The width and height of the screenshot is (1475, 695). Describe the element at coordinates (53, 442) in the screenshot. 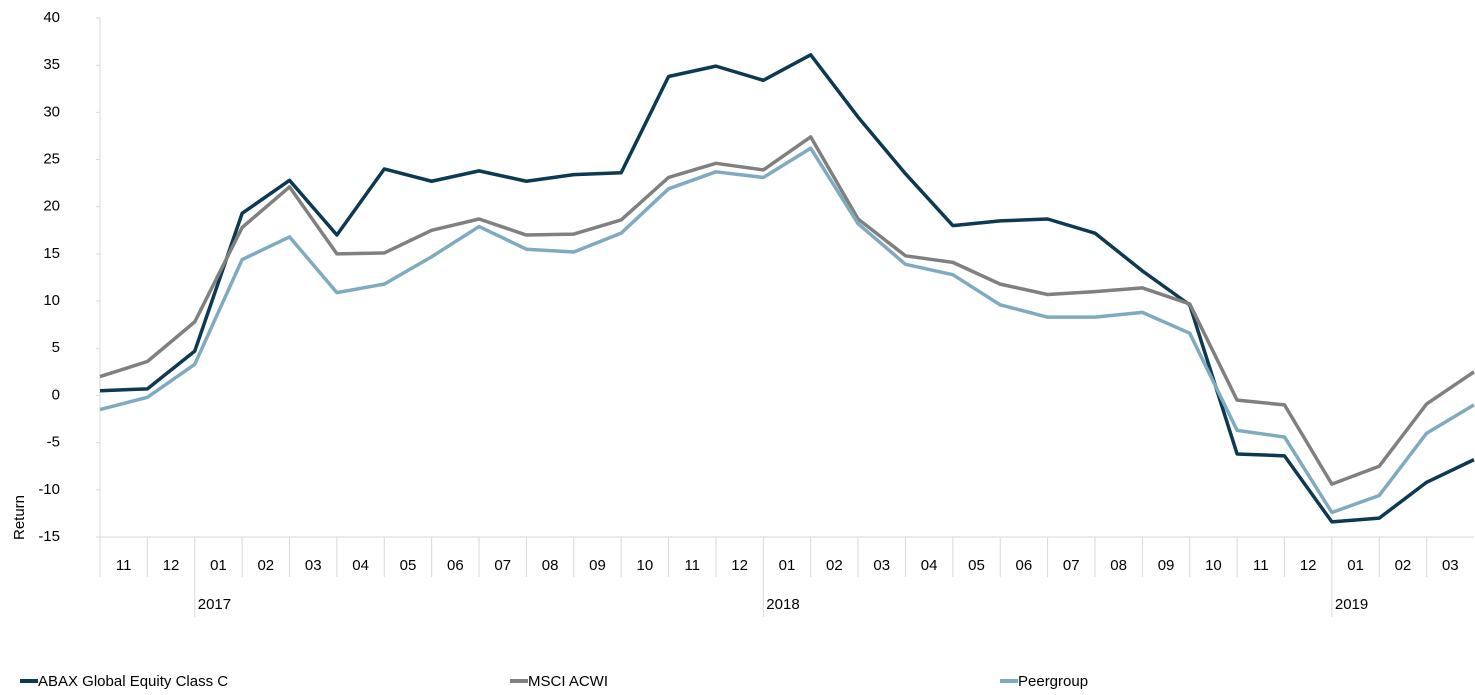

I see `y-tick-label: -5` at that location.